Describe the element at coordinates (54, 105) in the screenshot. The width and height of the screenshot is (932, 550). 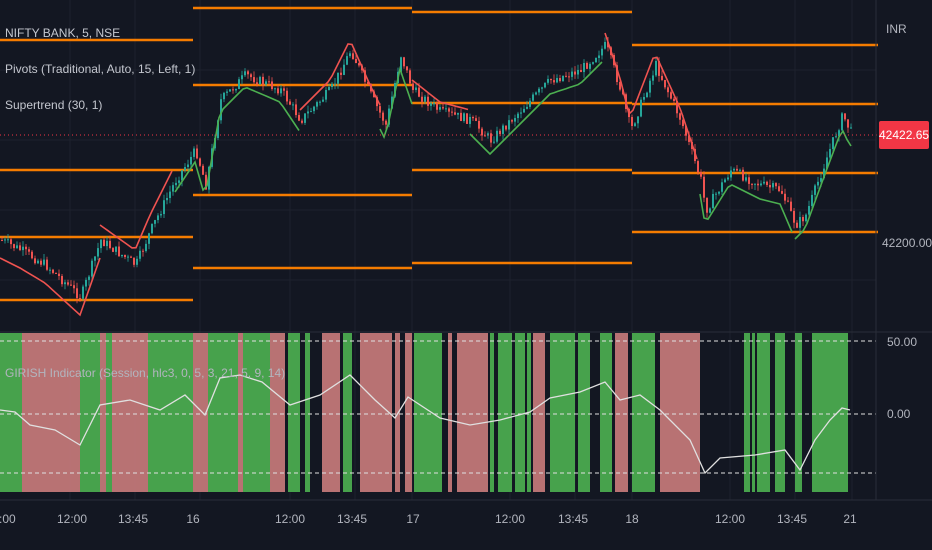
I see `supertrend-legend: Supertrend (30, 1)` at that location.